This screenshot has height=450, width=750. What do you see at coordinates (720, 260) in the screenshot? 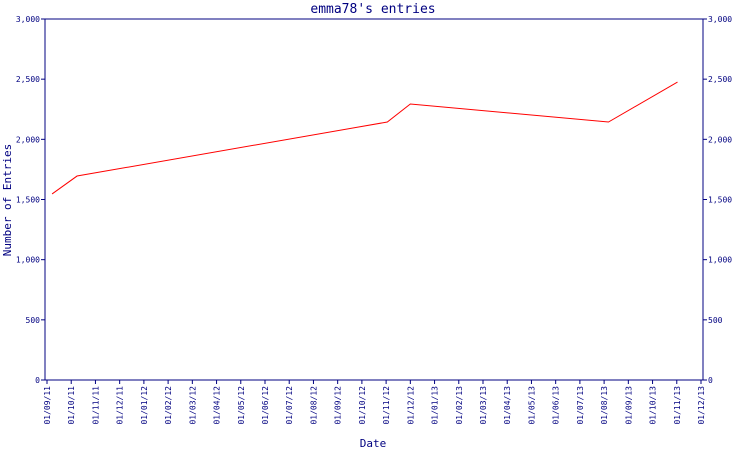
I see `y2-tick-label: 1,000` at bounding box center [720, 260].